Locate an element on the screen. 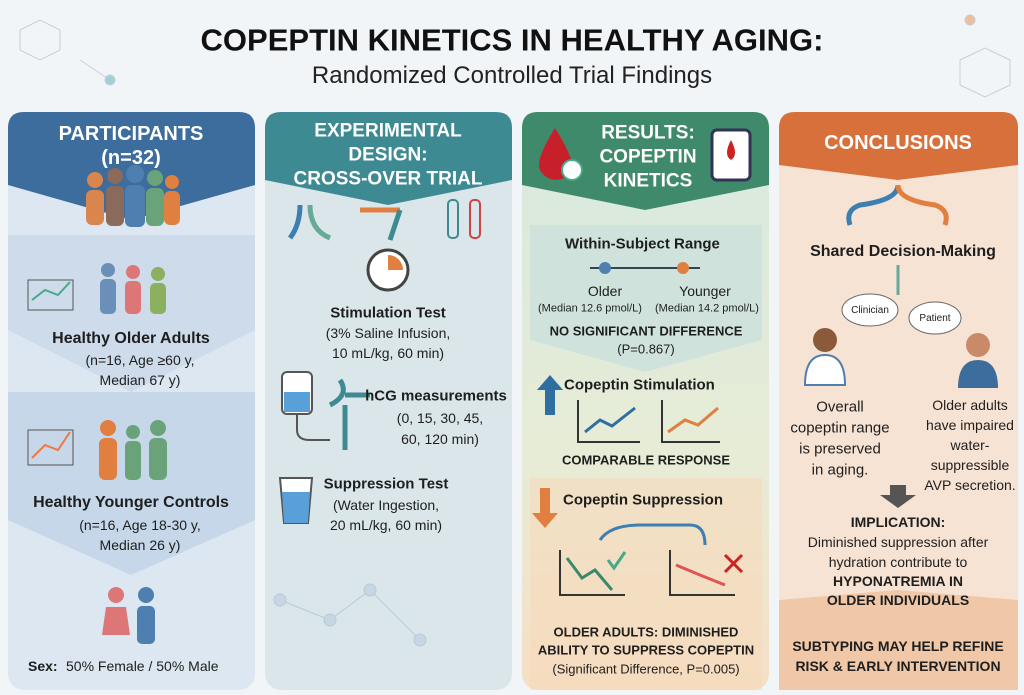 The image size is (1024, 695). panel-title: KINETICS is located at coordinates (648, 181).